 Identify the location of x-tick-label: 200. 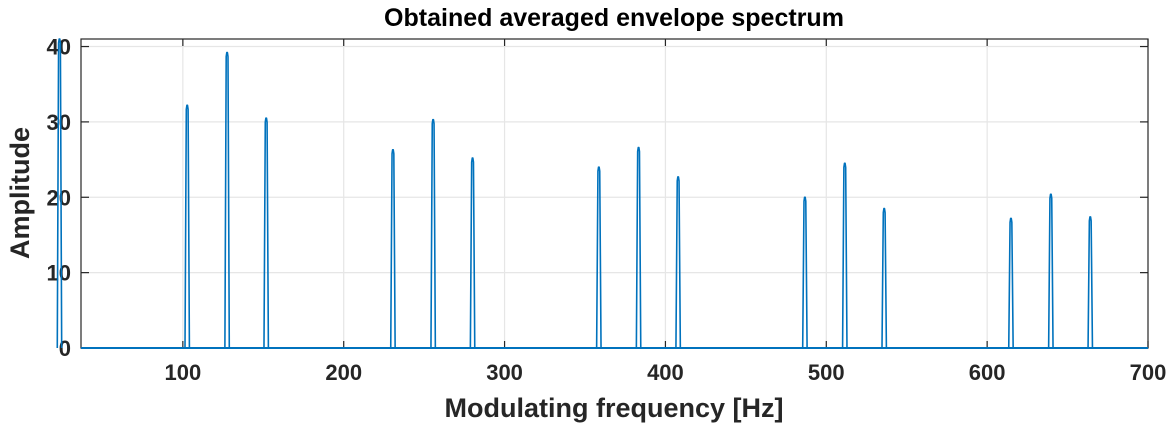
(343, 372).